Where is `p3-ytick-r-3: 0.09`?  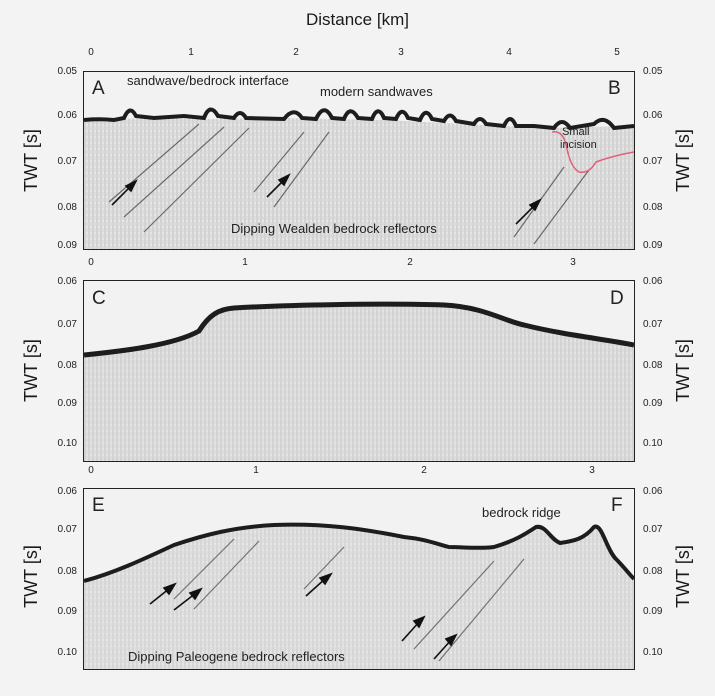 p3-ytick-r-3: 0.09 is located at coordinates (653, 611).